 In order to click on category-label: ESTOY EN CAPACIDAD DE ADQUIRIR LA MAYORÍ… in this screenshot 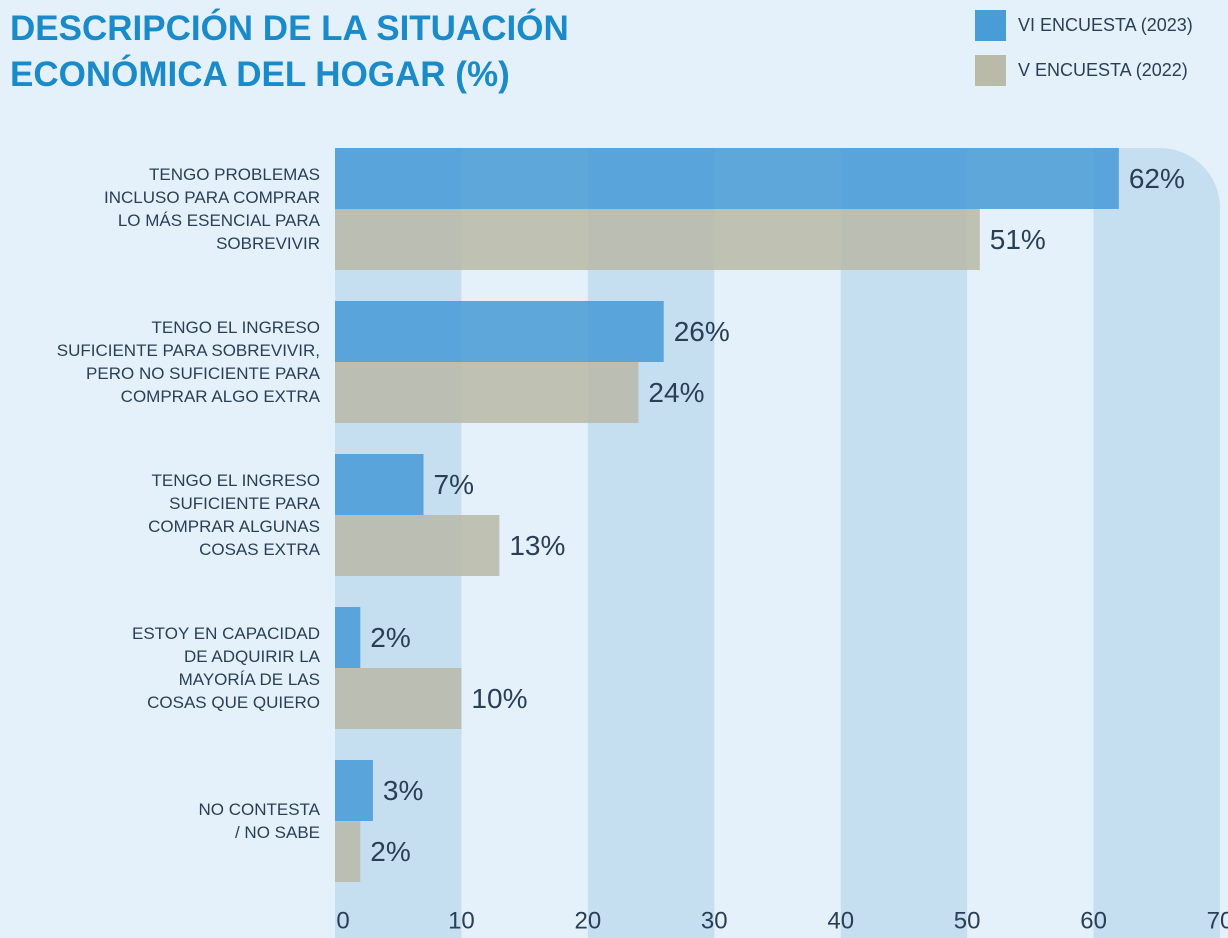, I will do `click(226, 668)`.